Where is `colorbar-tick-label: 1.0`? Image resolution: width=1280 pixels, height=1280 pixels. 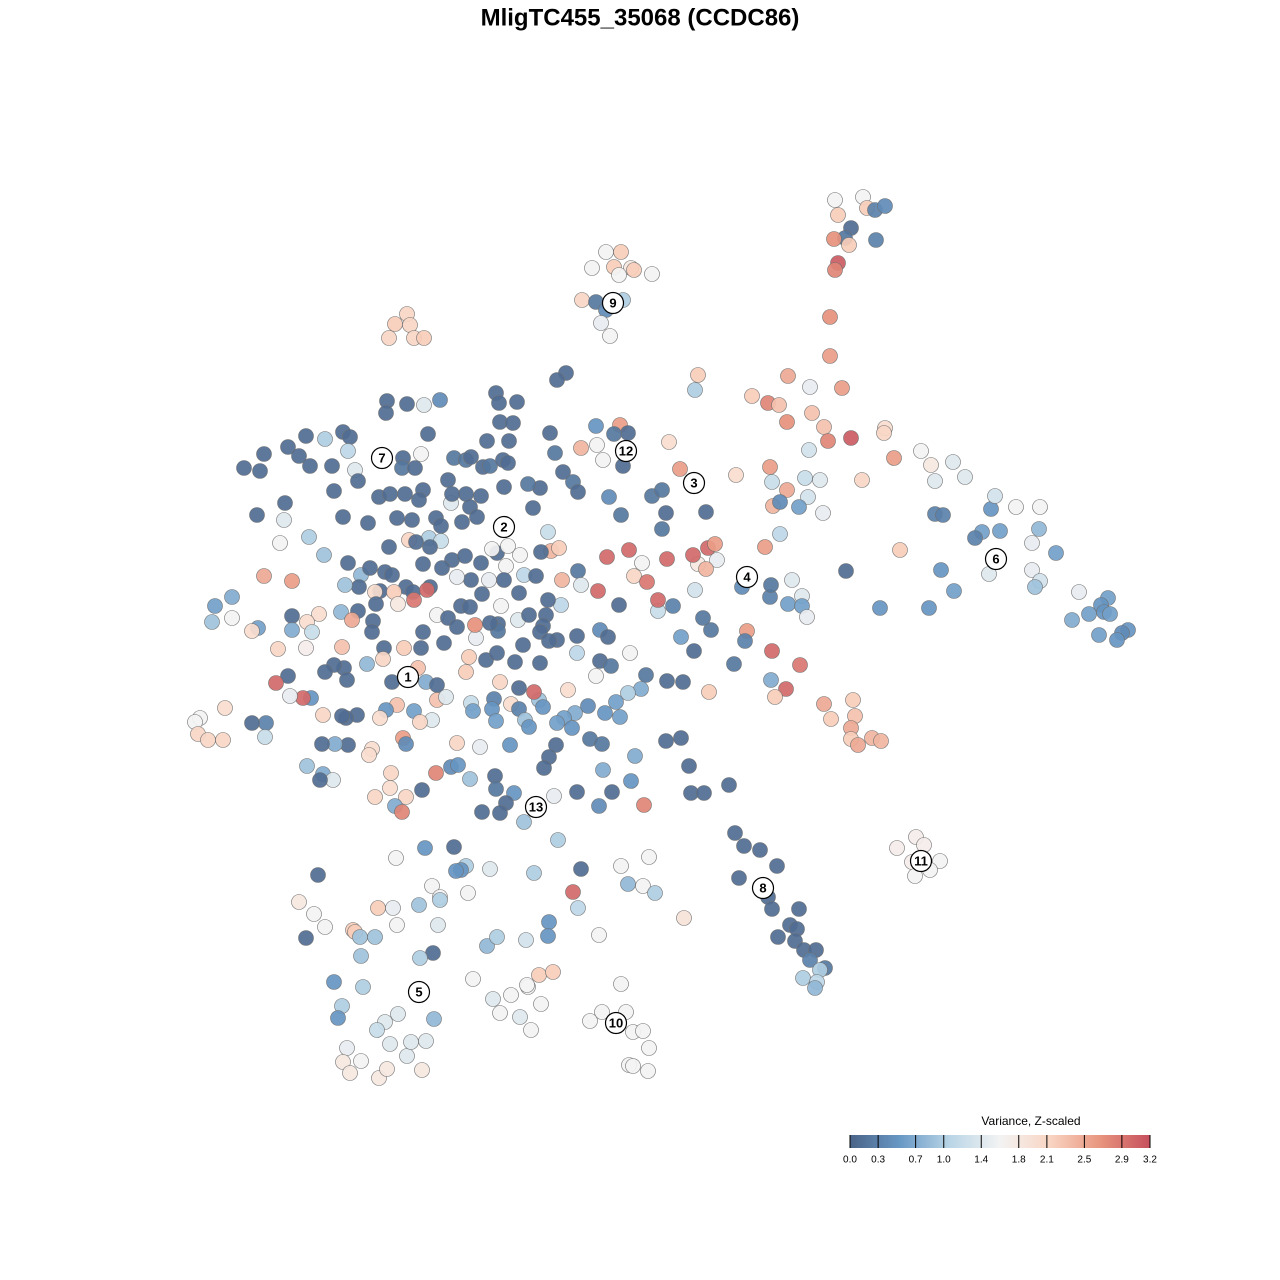
colorbar-tick-label: 1.0 is located at coordinates (944, 1160).